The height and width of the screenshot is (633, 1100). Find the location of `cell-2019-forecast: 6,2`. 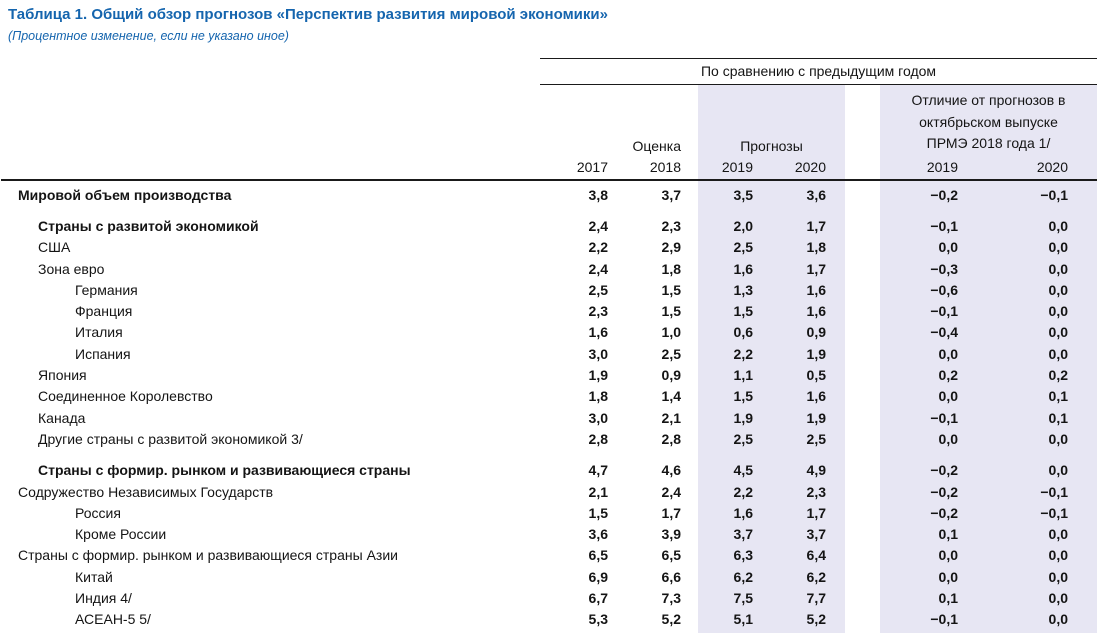

cell-2019-forecast: 6,2 is located at coordinates (743, 576).